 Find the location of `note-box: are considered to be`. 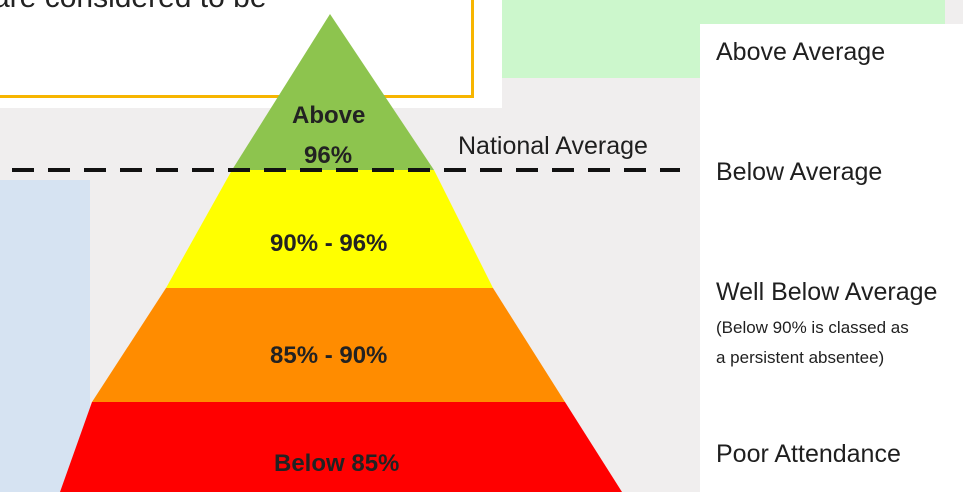

note-box: are considered to be is located at coordinates (237, 49).